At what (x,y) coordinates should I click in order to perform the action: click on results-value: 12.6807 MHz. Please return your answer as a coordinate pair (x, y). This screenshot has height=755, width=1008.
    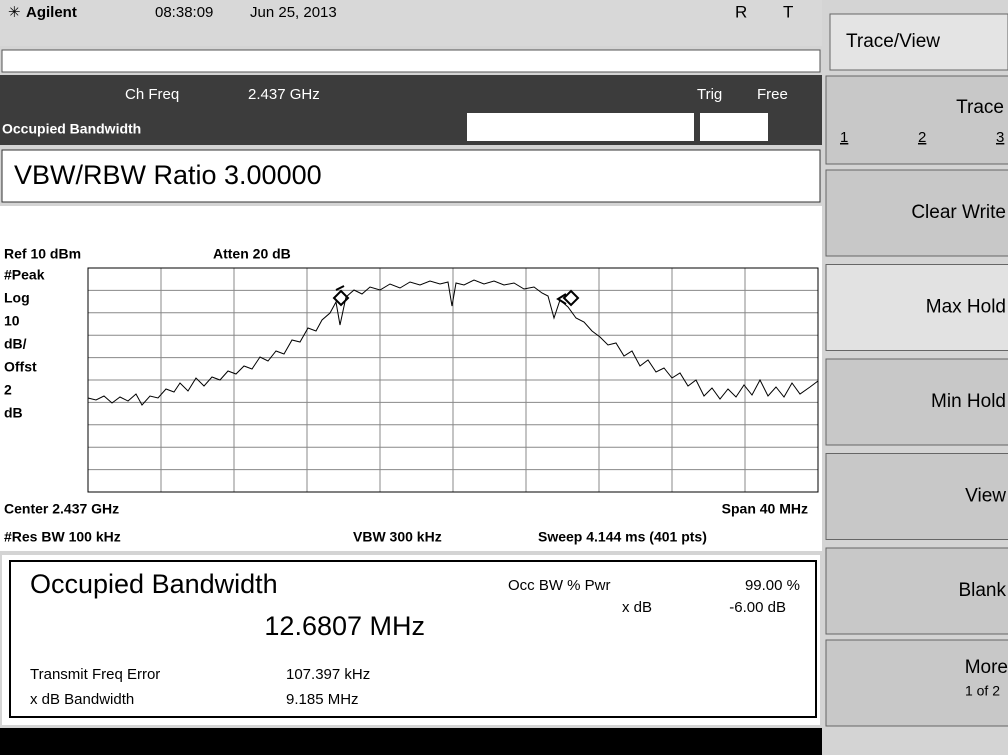
    Looking at the image, I should click on (344, 626).